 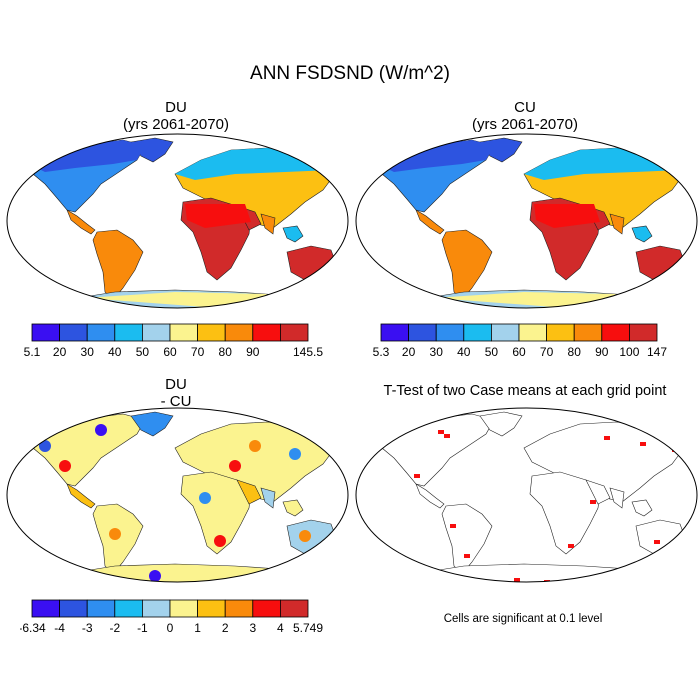 I want to click on colorbar-diff-label-10: 5.749, so click(x=308, y=628).